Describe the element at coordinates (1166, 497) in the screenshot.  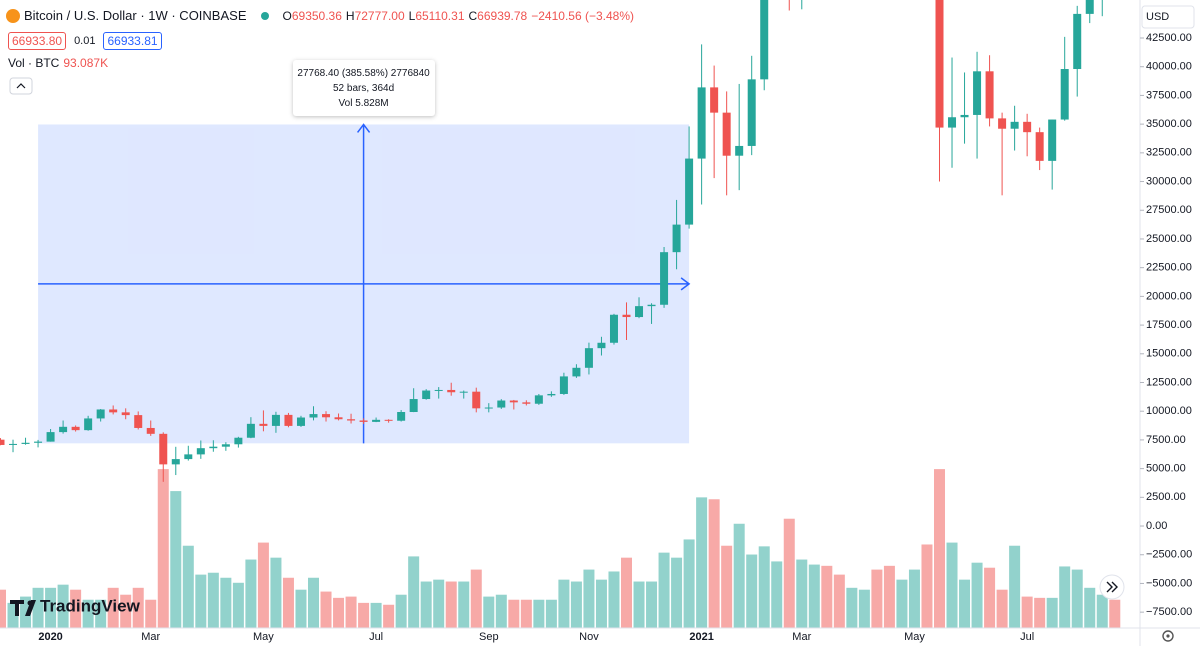
I see `y-tick-label: 2500.00` at that location.